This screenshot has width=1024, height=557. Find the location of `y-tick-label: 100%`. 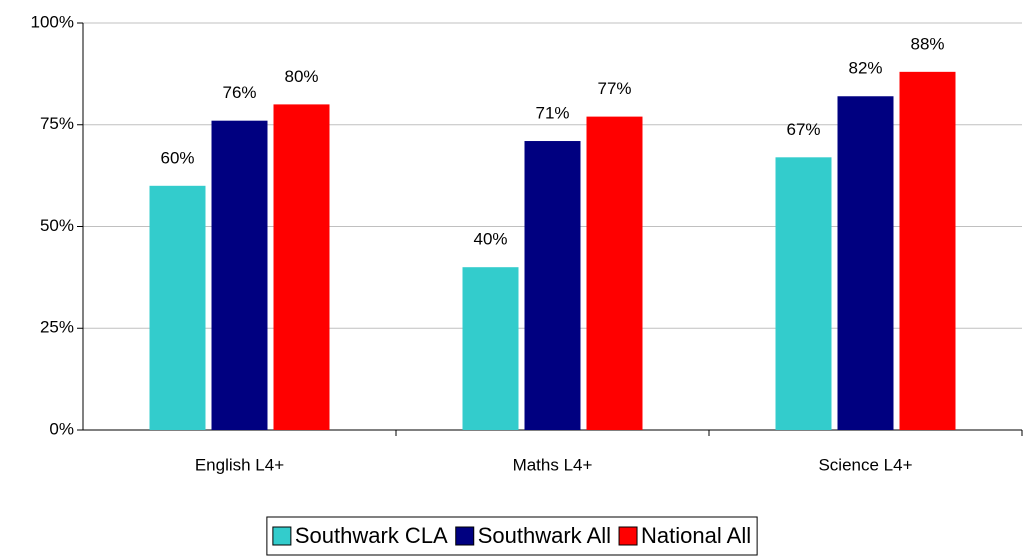

y-tick-label: 100% is located at coordinates (52, 21).